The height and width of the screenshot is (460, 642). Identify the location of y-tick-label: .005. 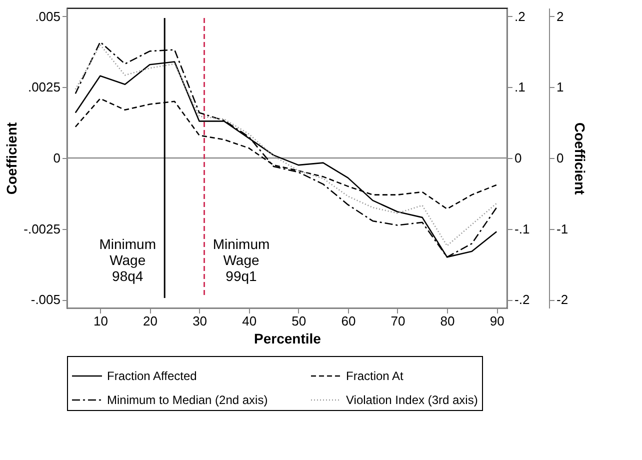
(47, 16).